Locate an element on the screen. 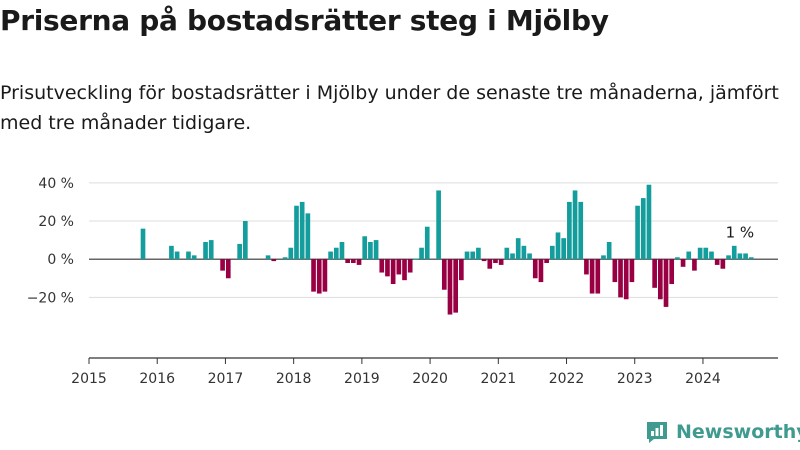  brand: Newsworthy is located at coordinates (722, 432).